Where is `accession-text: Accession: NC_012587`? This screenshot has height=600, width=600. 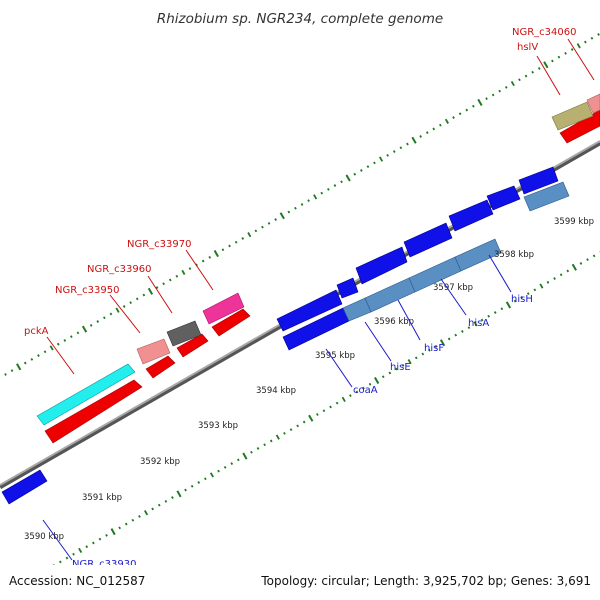 accession-text: Accession: NC_012587 is located at coordinates (77, 581).